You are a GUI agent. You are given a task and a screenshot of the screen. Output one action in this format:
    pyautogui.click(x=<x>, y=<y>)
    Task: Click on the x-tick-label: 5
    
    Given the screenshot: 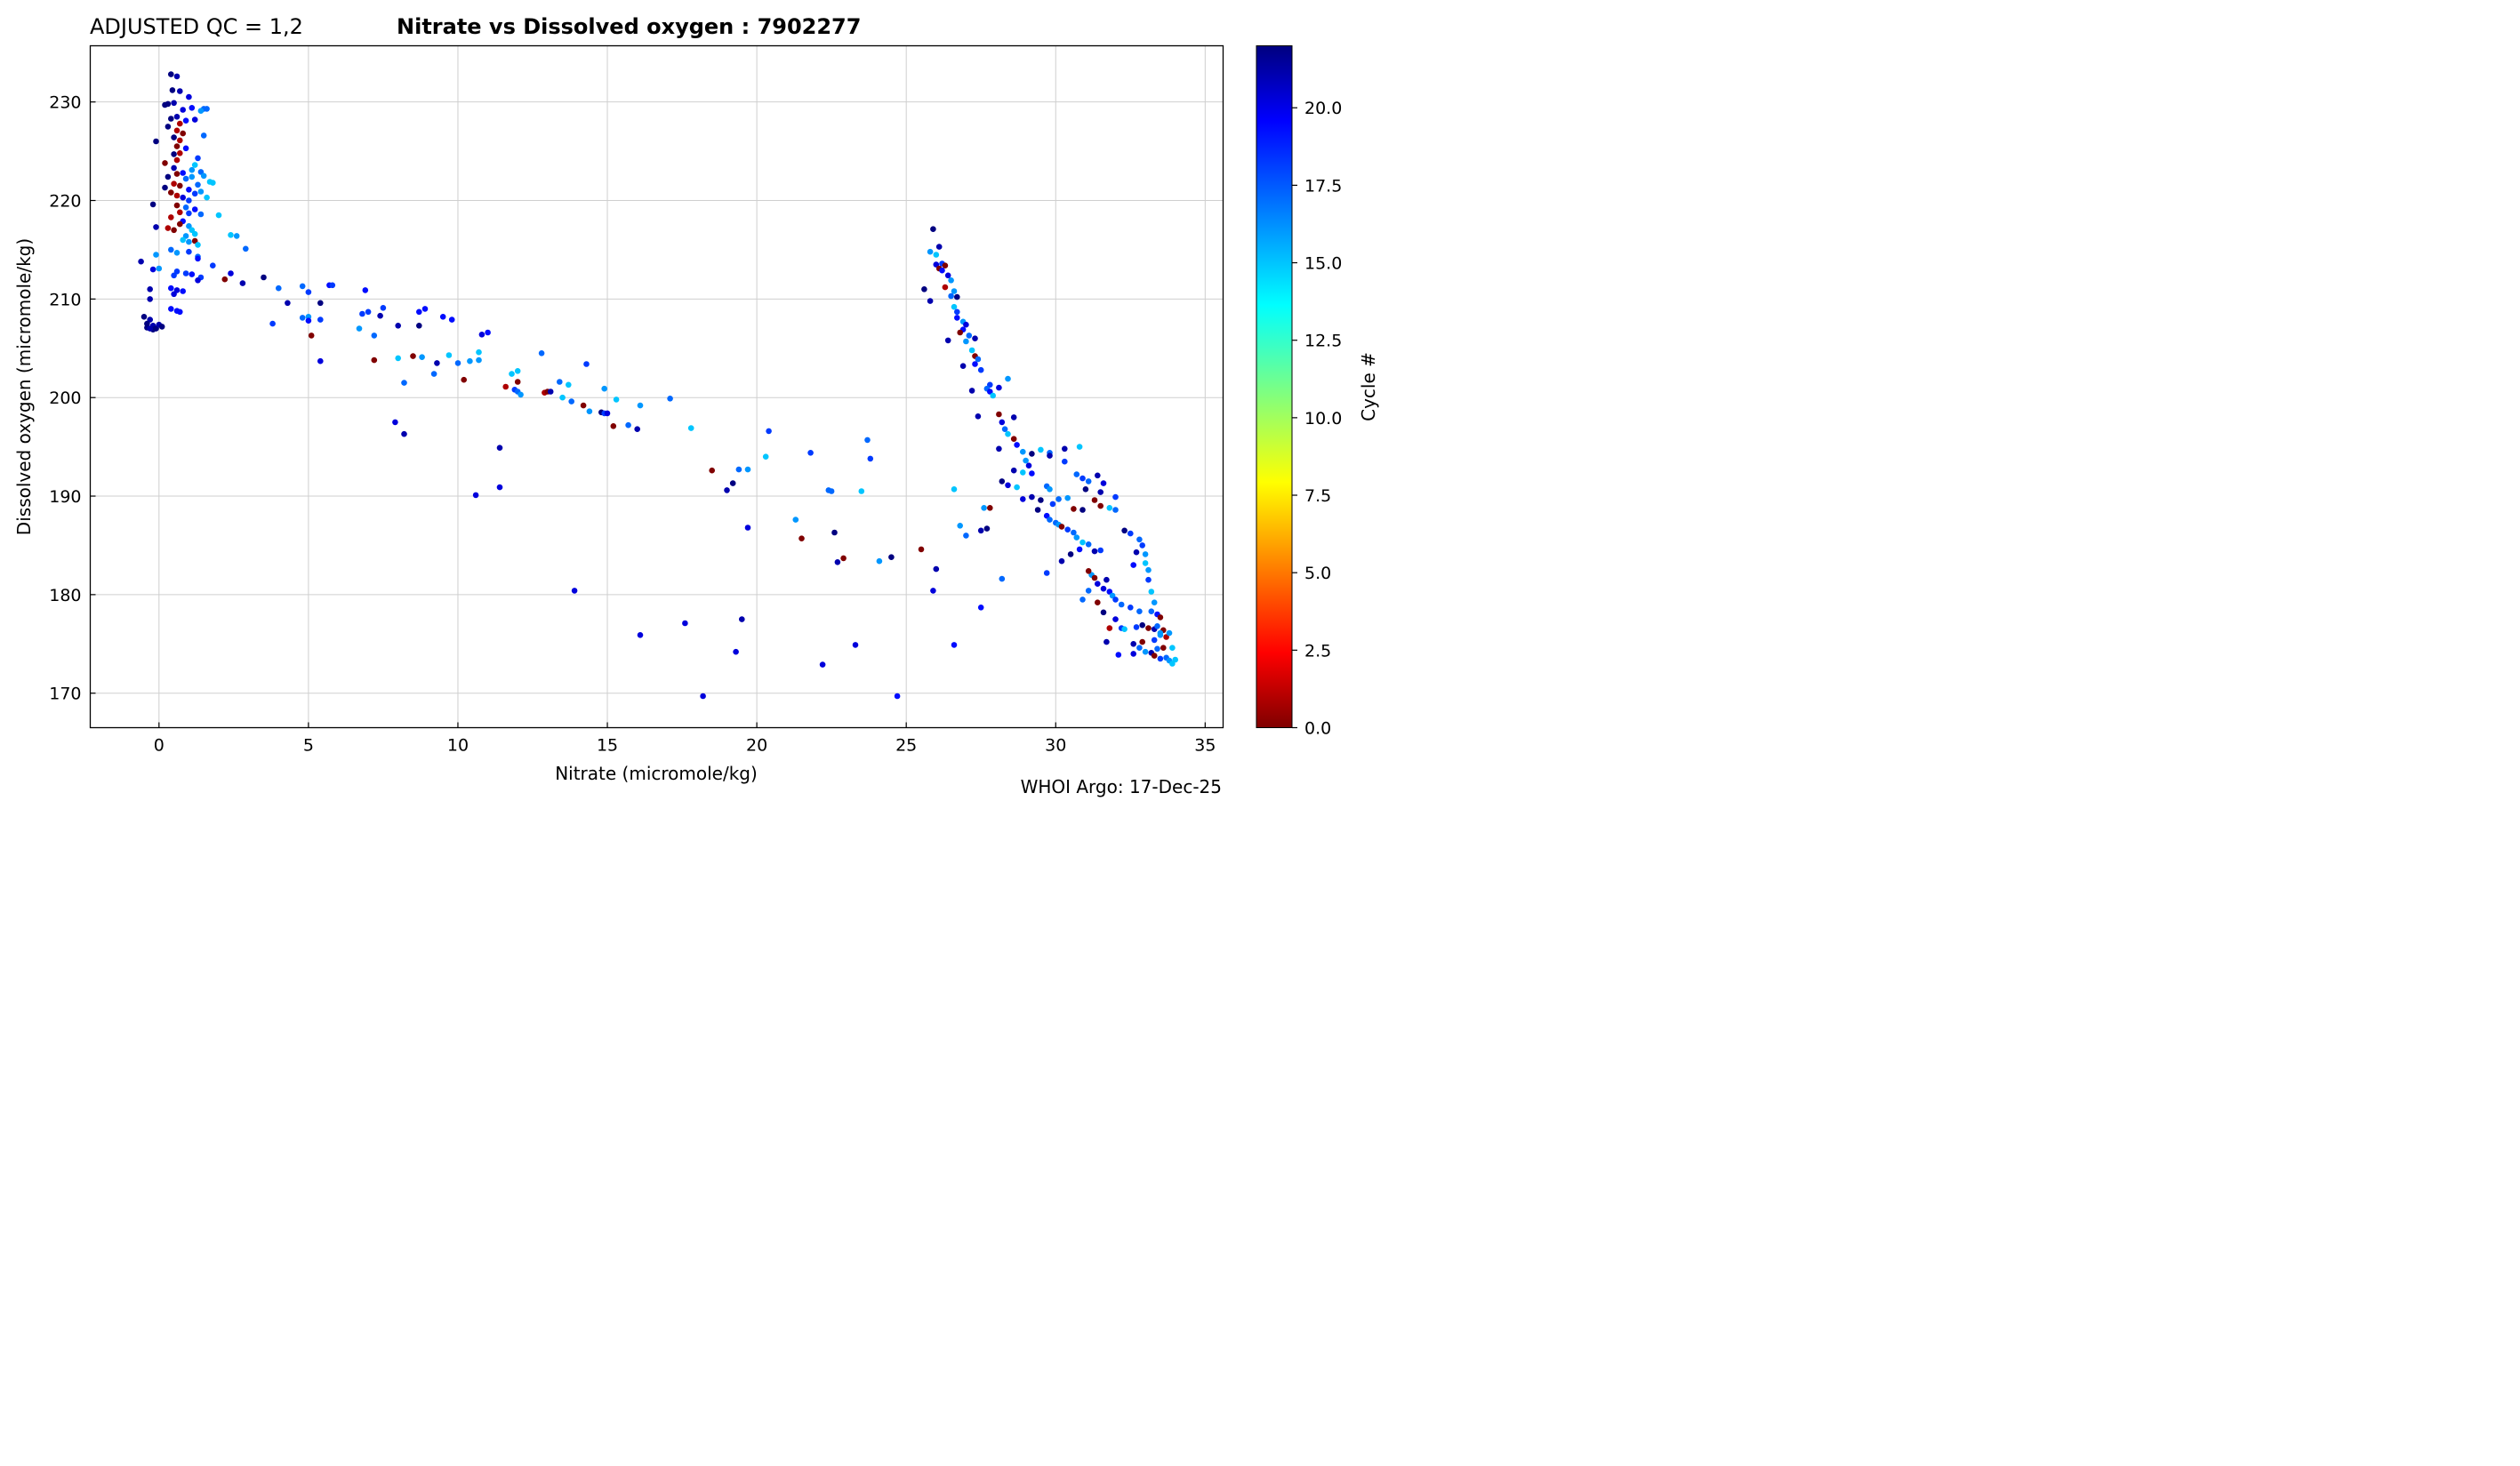 What is the action you would take?
    pyautogui.click(x=309, y=746)
    